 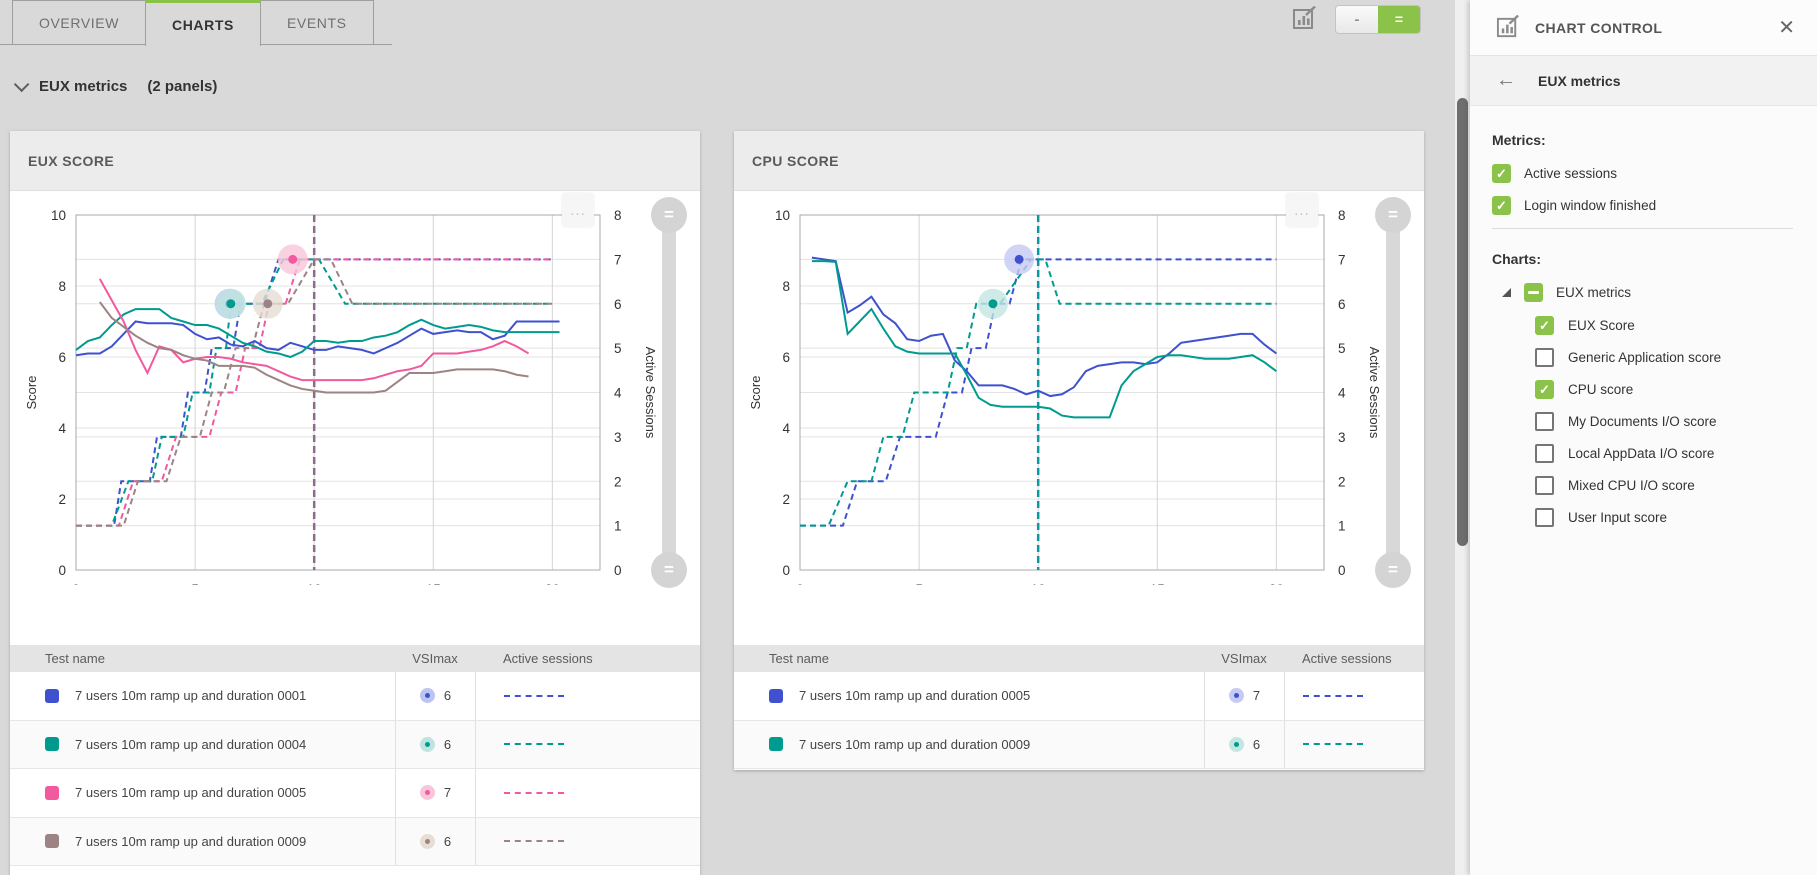 What do you see at coordinates (21, 84) in the screenshot?
I see `chevron-down-icon` at bounding box center [21, 84].